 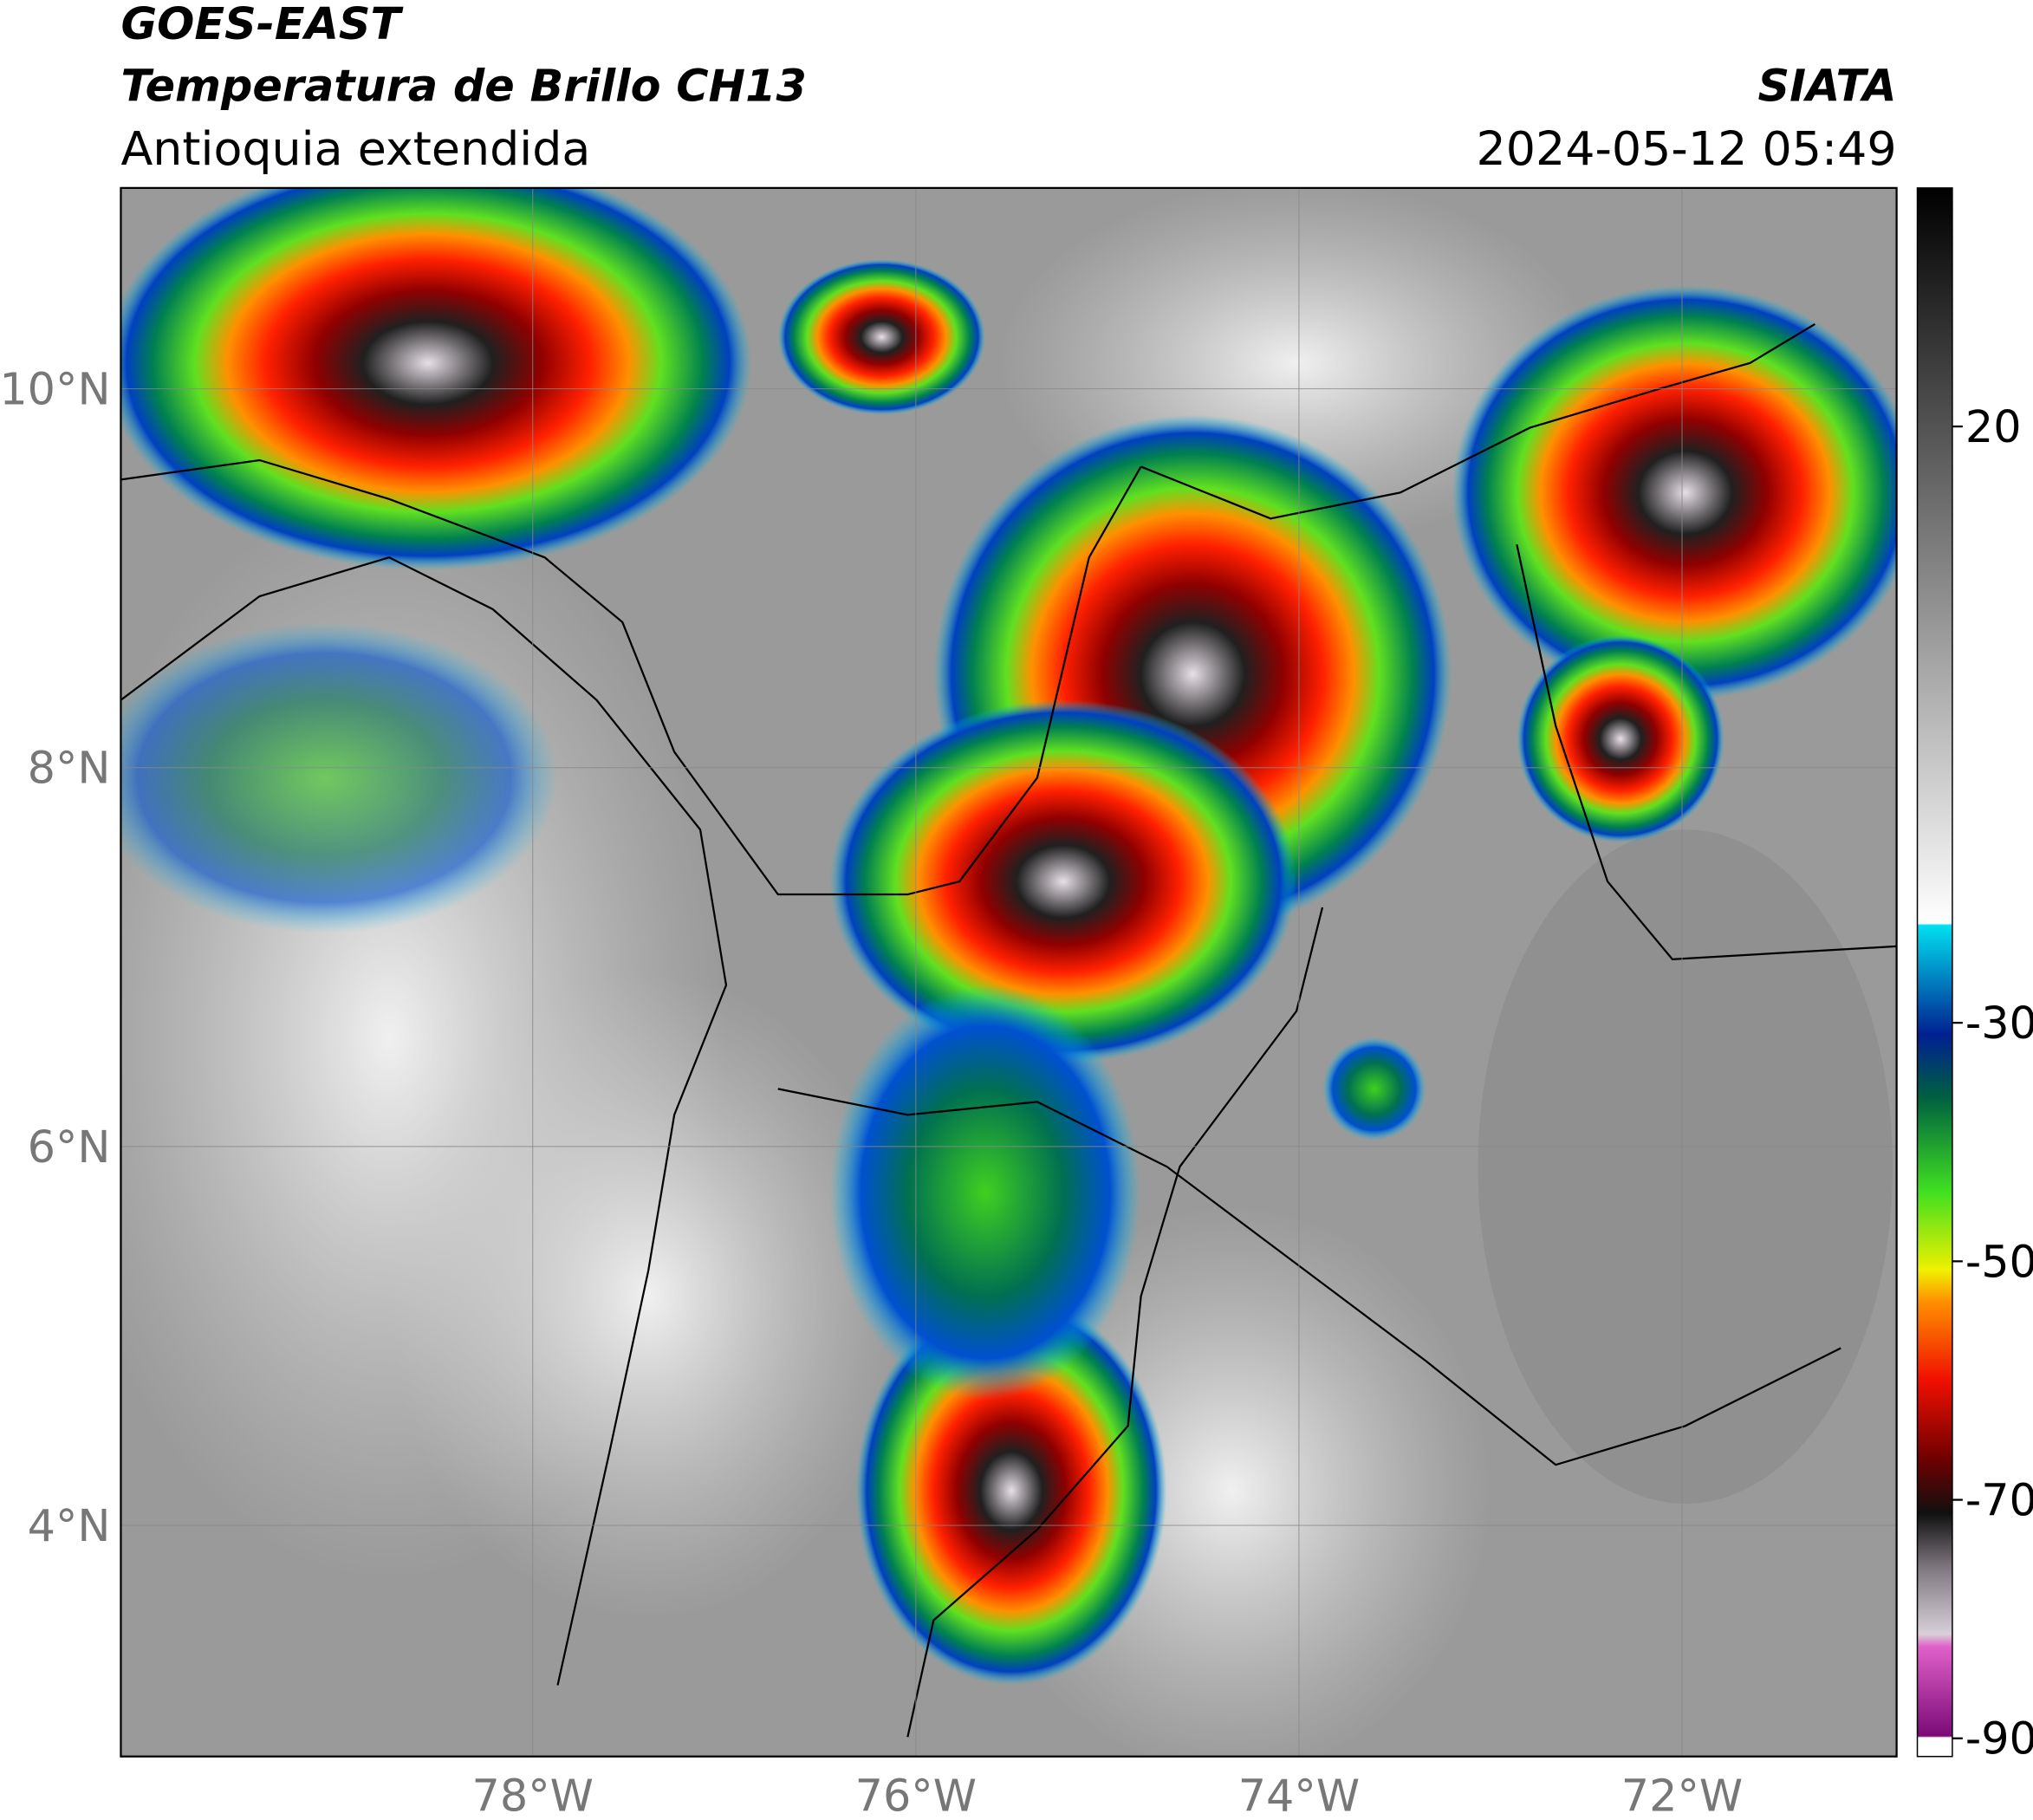 I want to click on x-tick-label: 78°W, so click(x=533, y=1795).